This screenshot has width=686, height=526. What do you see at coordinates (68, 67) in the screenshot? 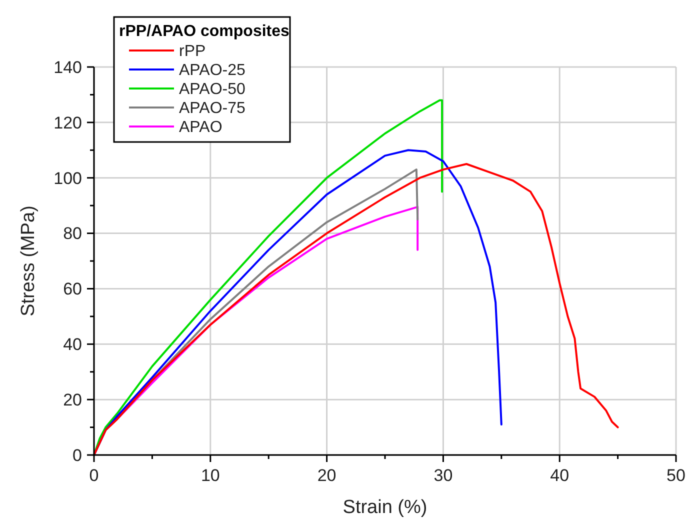
I see `y-tick-label: 140` at bounding box center [68, 67].